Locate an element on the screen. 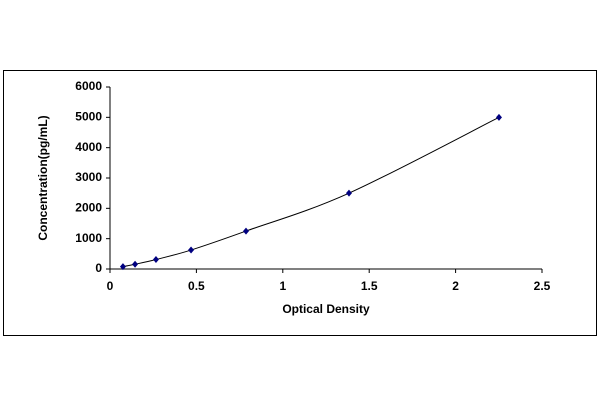  x-tick-label: 2.5 is located at coordinates (542, 286).